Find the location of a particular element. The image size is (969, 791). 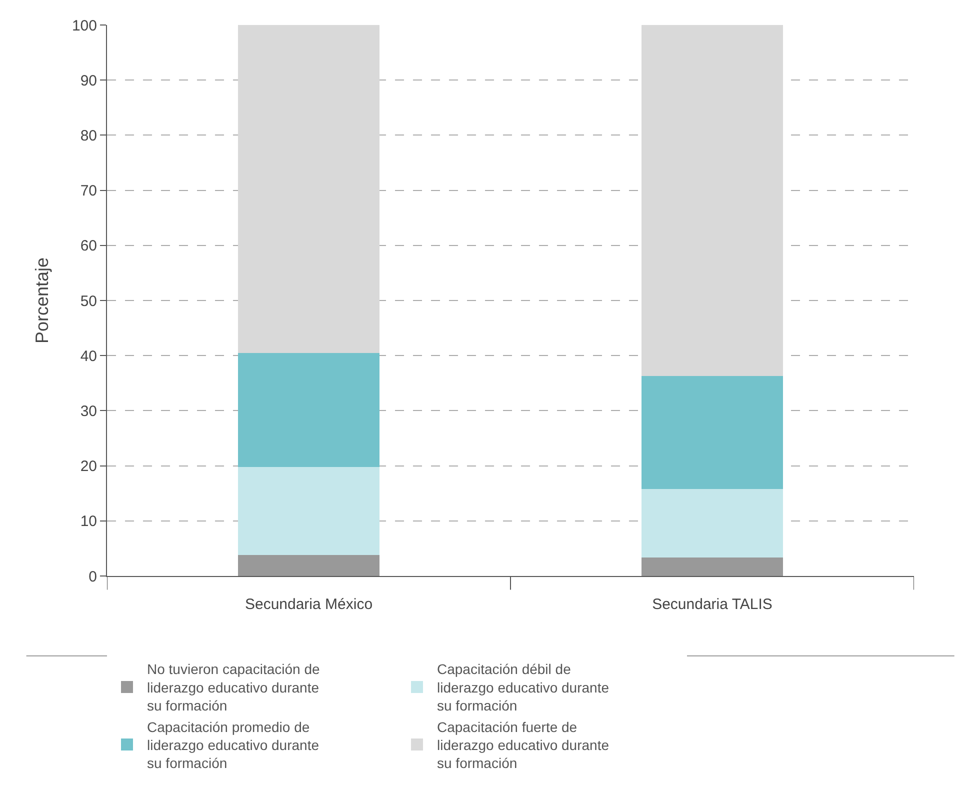

y-tick-label: 30 is located at coordinates (88, 411).